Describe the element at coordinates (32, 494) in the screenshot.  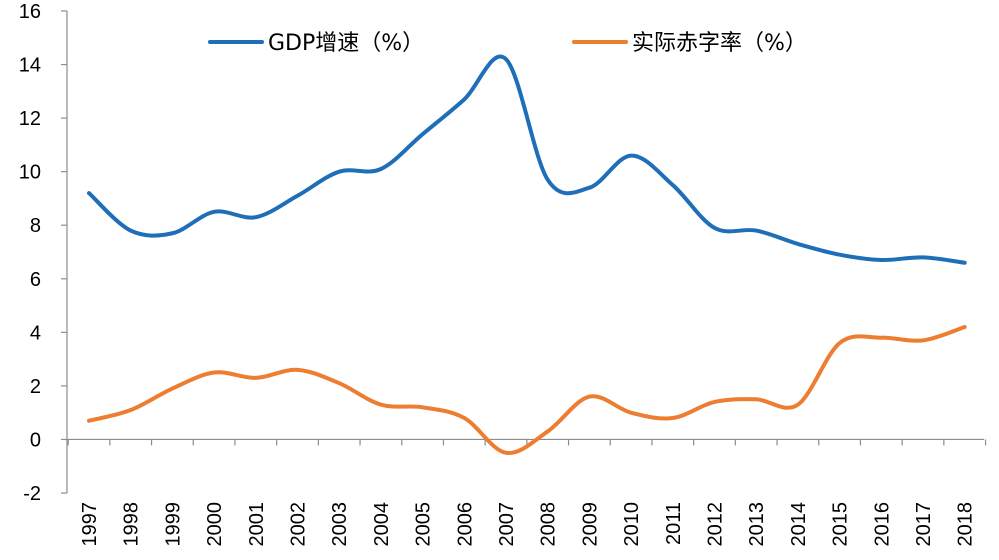
I see `y-tick-label: -2` at that location.